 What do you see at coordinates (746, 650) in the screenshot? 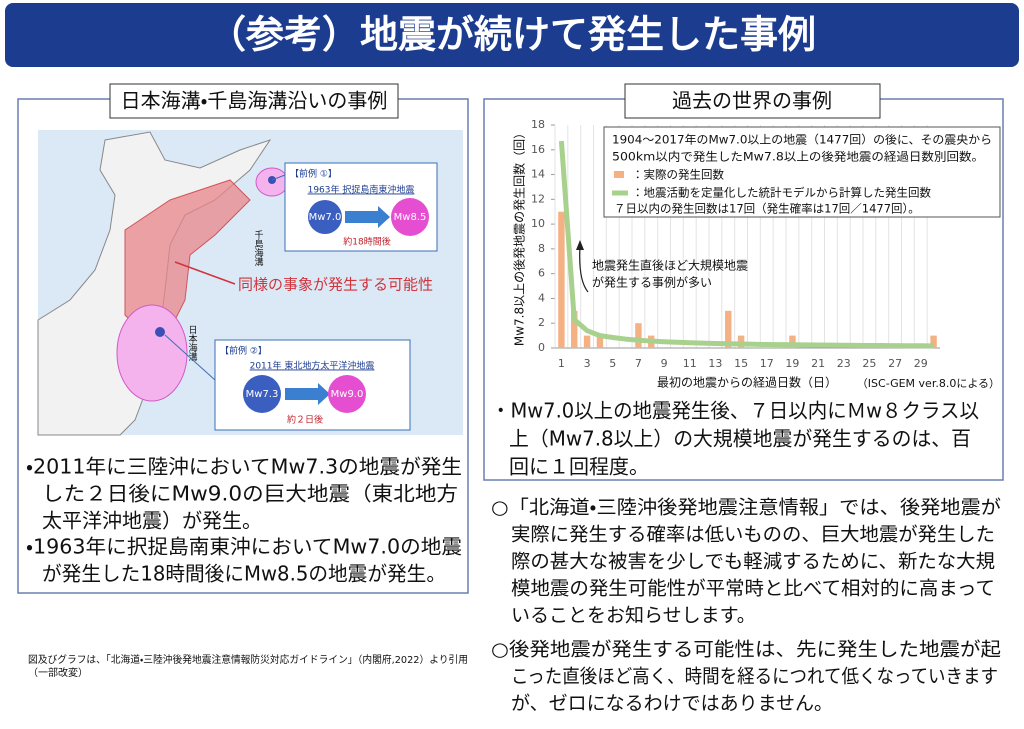
I see `note-line: ○後発地震が発生する可能性は、先に発生した地震が起` at bounding box center [746, 650].